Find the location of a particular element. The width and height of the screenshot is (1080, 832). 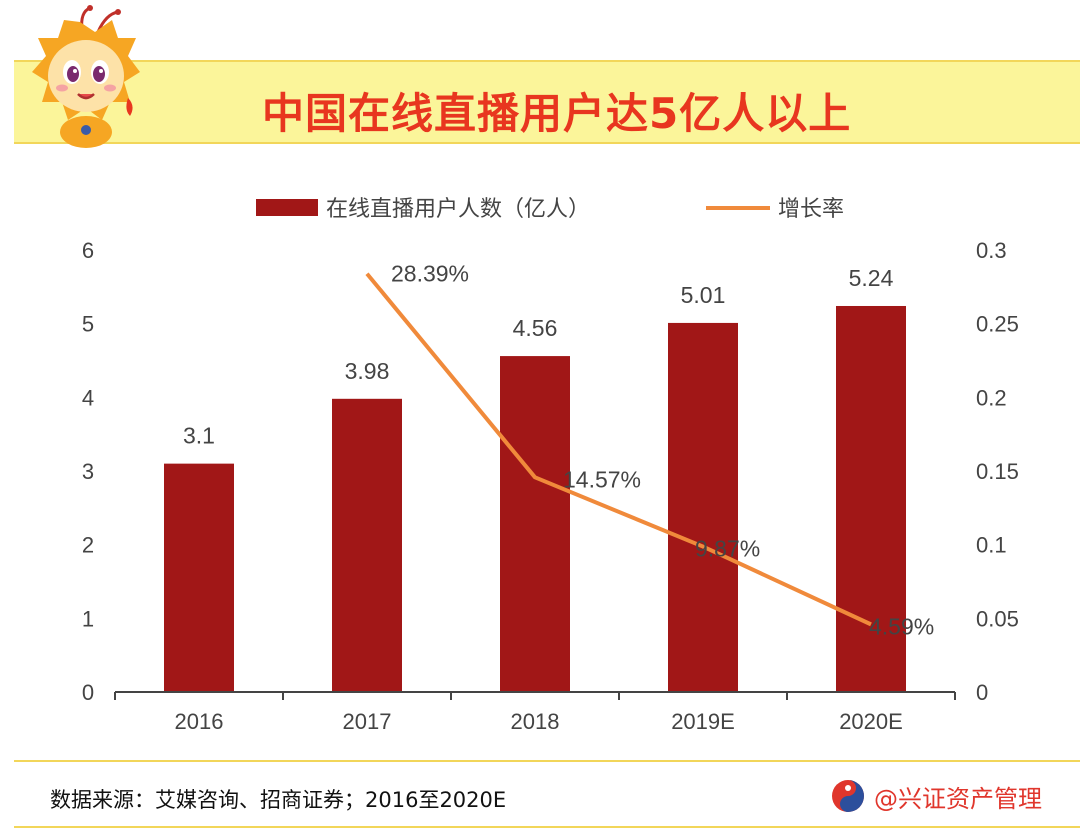

title-banner is located at coordinates (547, 102).